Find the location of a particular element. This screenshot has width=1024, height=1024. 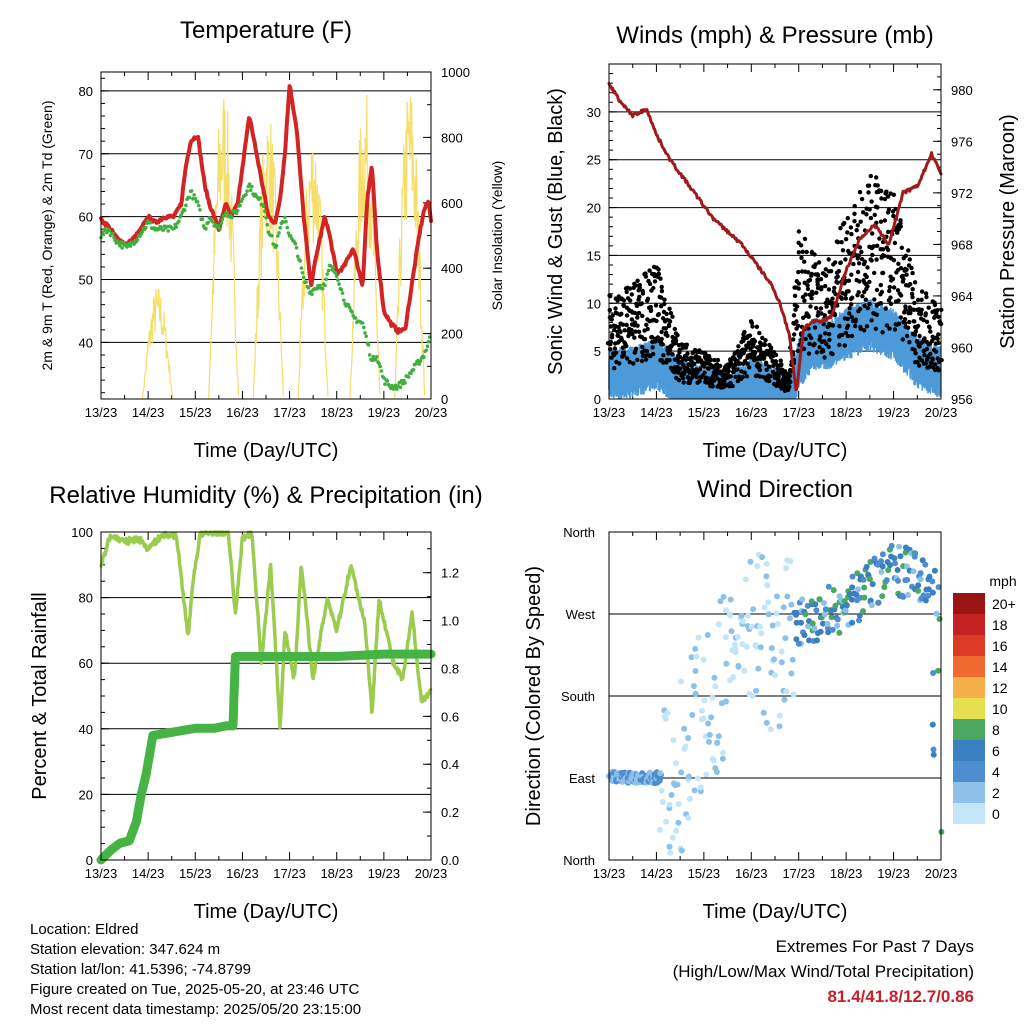

chart-title: Winds (mph) & Pressure (mb) is located at coordinates (774, 35).